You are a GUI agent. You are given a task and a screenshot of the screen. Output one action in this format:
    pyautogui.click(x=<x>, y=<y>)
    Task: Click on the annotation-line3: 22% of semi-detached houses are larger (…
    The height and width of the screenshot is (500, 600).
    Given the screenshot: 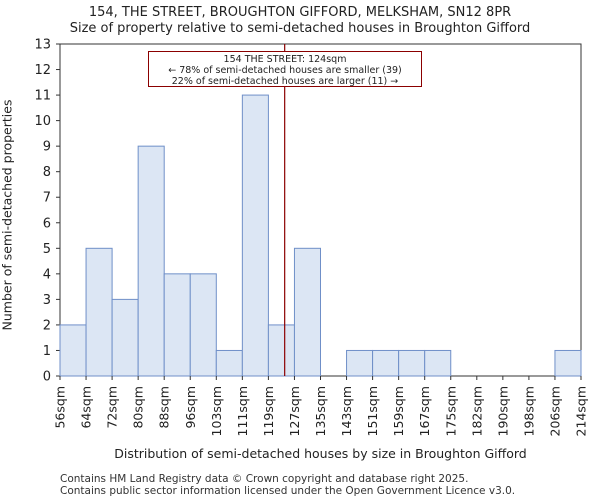 What is the action you would take?
    pyautogui.click(x=285, y=81)
    